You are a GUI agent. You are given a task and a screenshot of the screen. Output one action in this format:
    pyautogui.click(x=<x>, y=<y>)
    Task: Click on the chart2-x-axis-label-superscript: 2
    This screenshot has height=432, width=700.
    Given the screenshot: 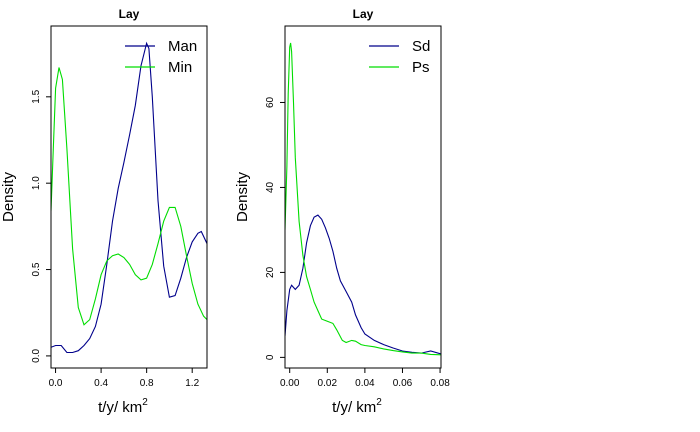 What is the action you would take?
    pyautogui.click(x=379, y=402)
    